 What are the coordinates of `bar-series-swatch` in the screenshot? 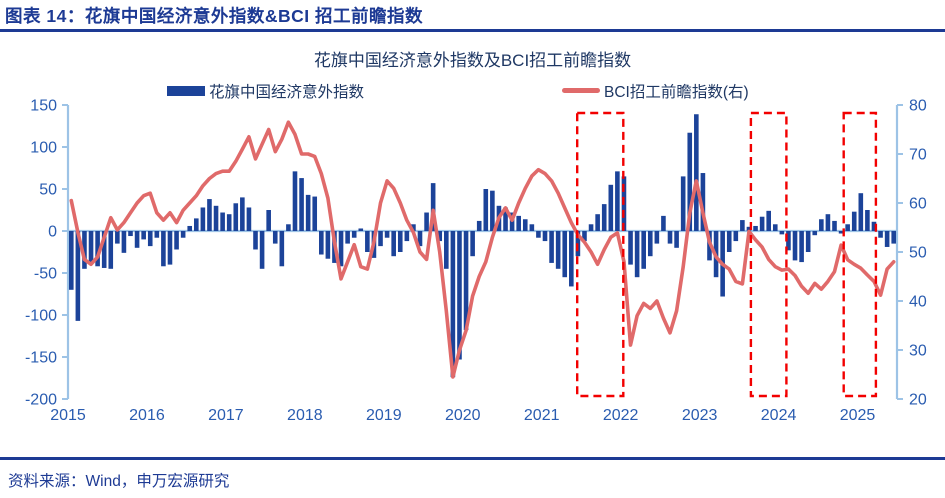 It's located at (186, 90).